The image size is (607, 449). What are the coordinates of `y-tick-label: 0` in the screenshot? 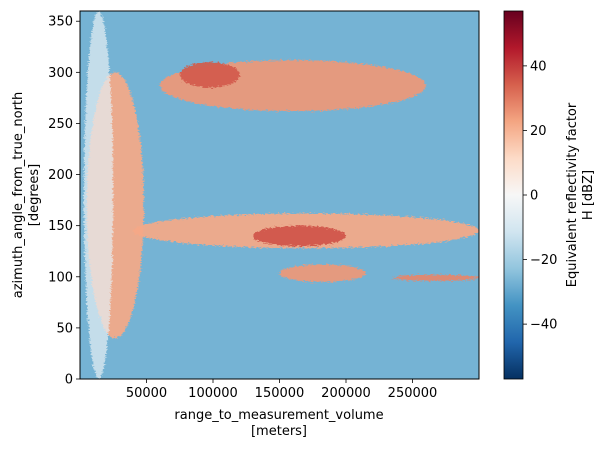 It's located at (69, 380).